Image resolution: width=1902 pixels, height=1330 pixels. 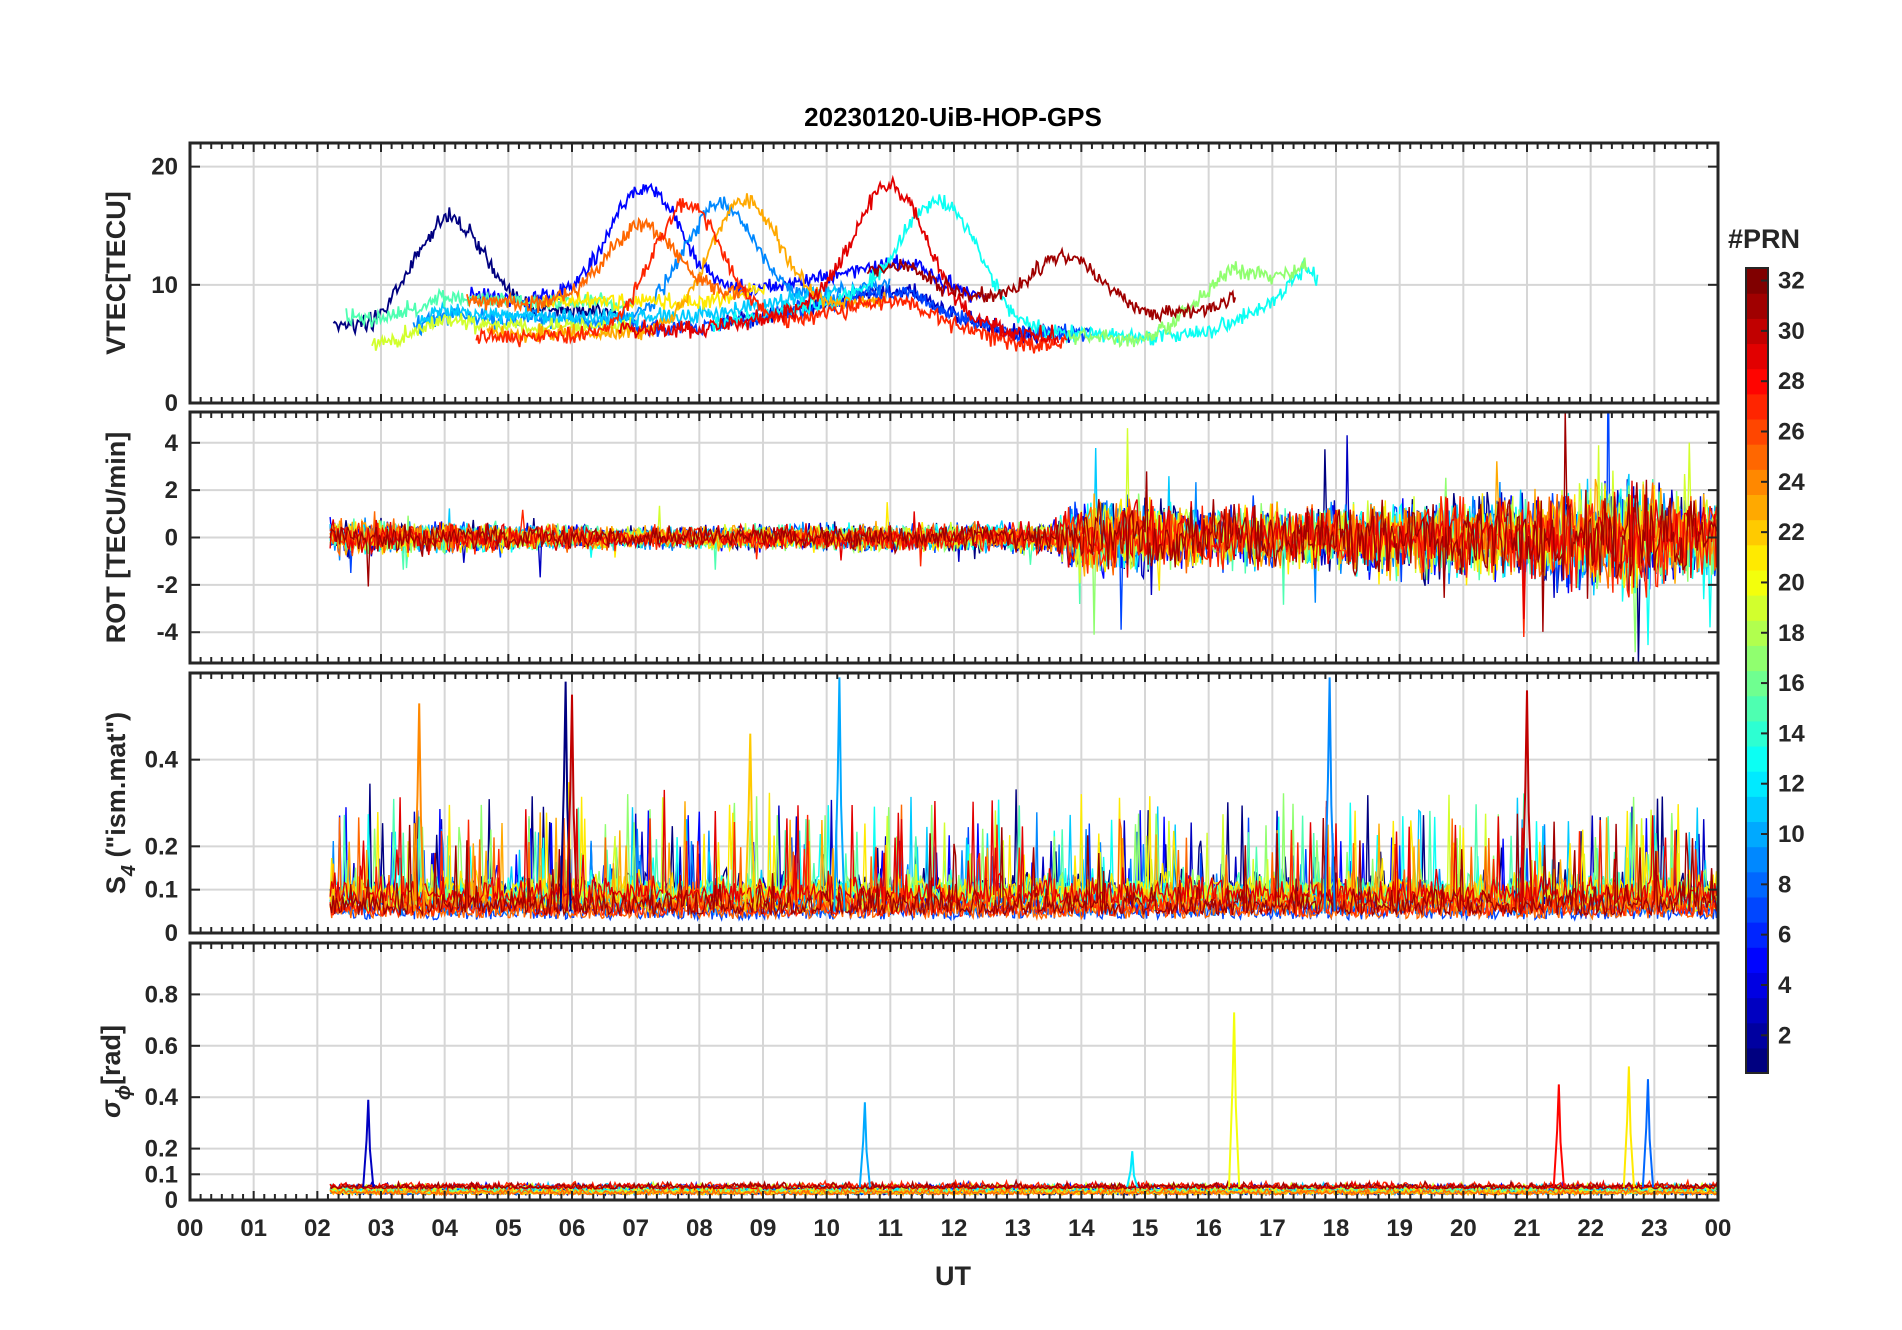 I want to click on x-tick-label: 01, so click(x=253, y=1228).